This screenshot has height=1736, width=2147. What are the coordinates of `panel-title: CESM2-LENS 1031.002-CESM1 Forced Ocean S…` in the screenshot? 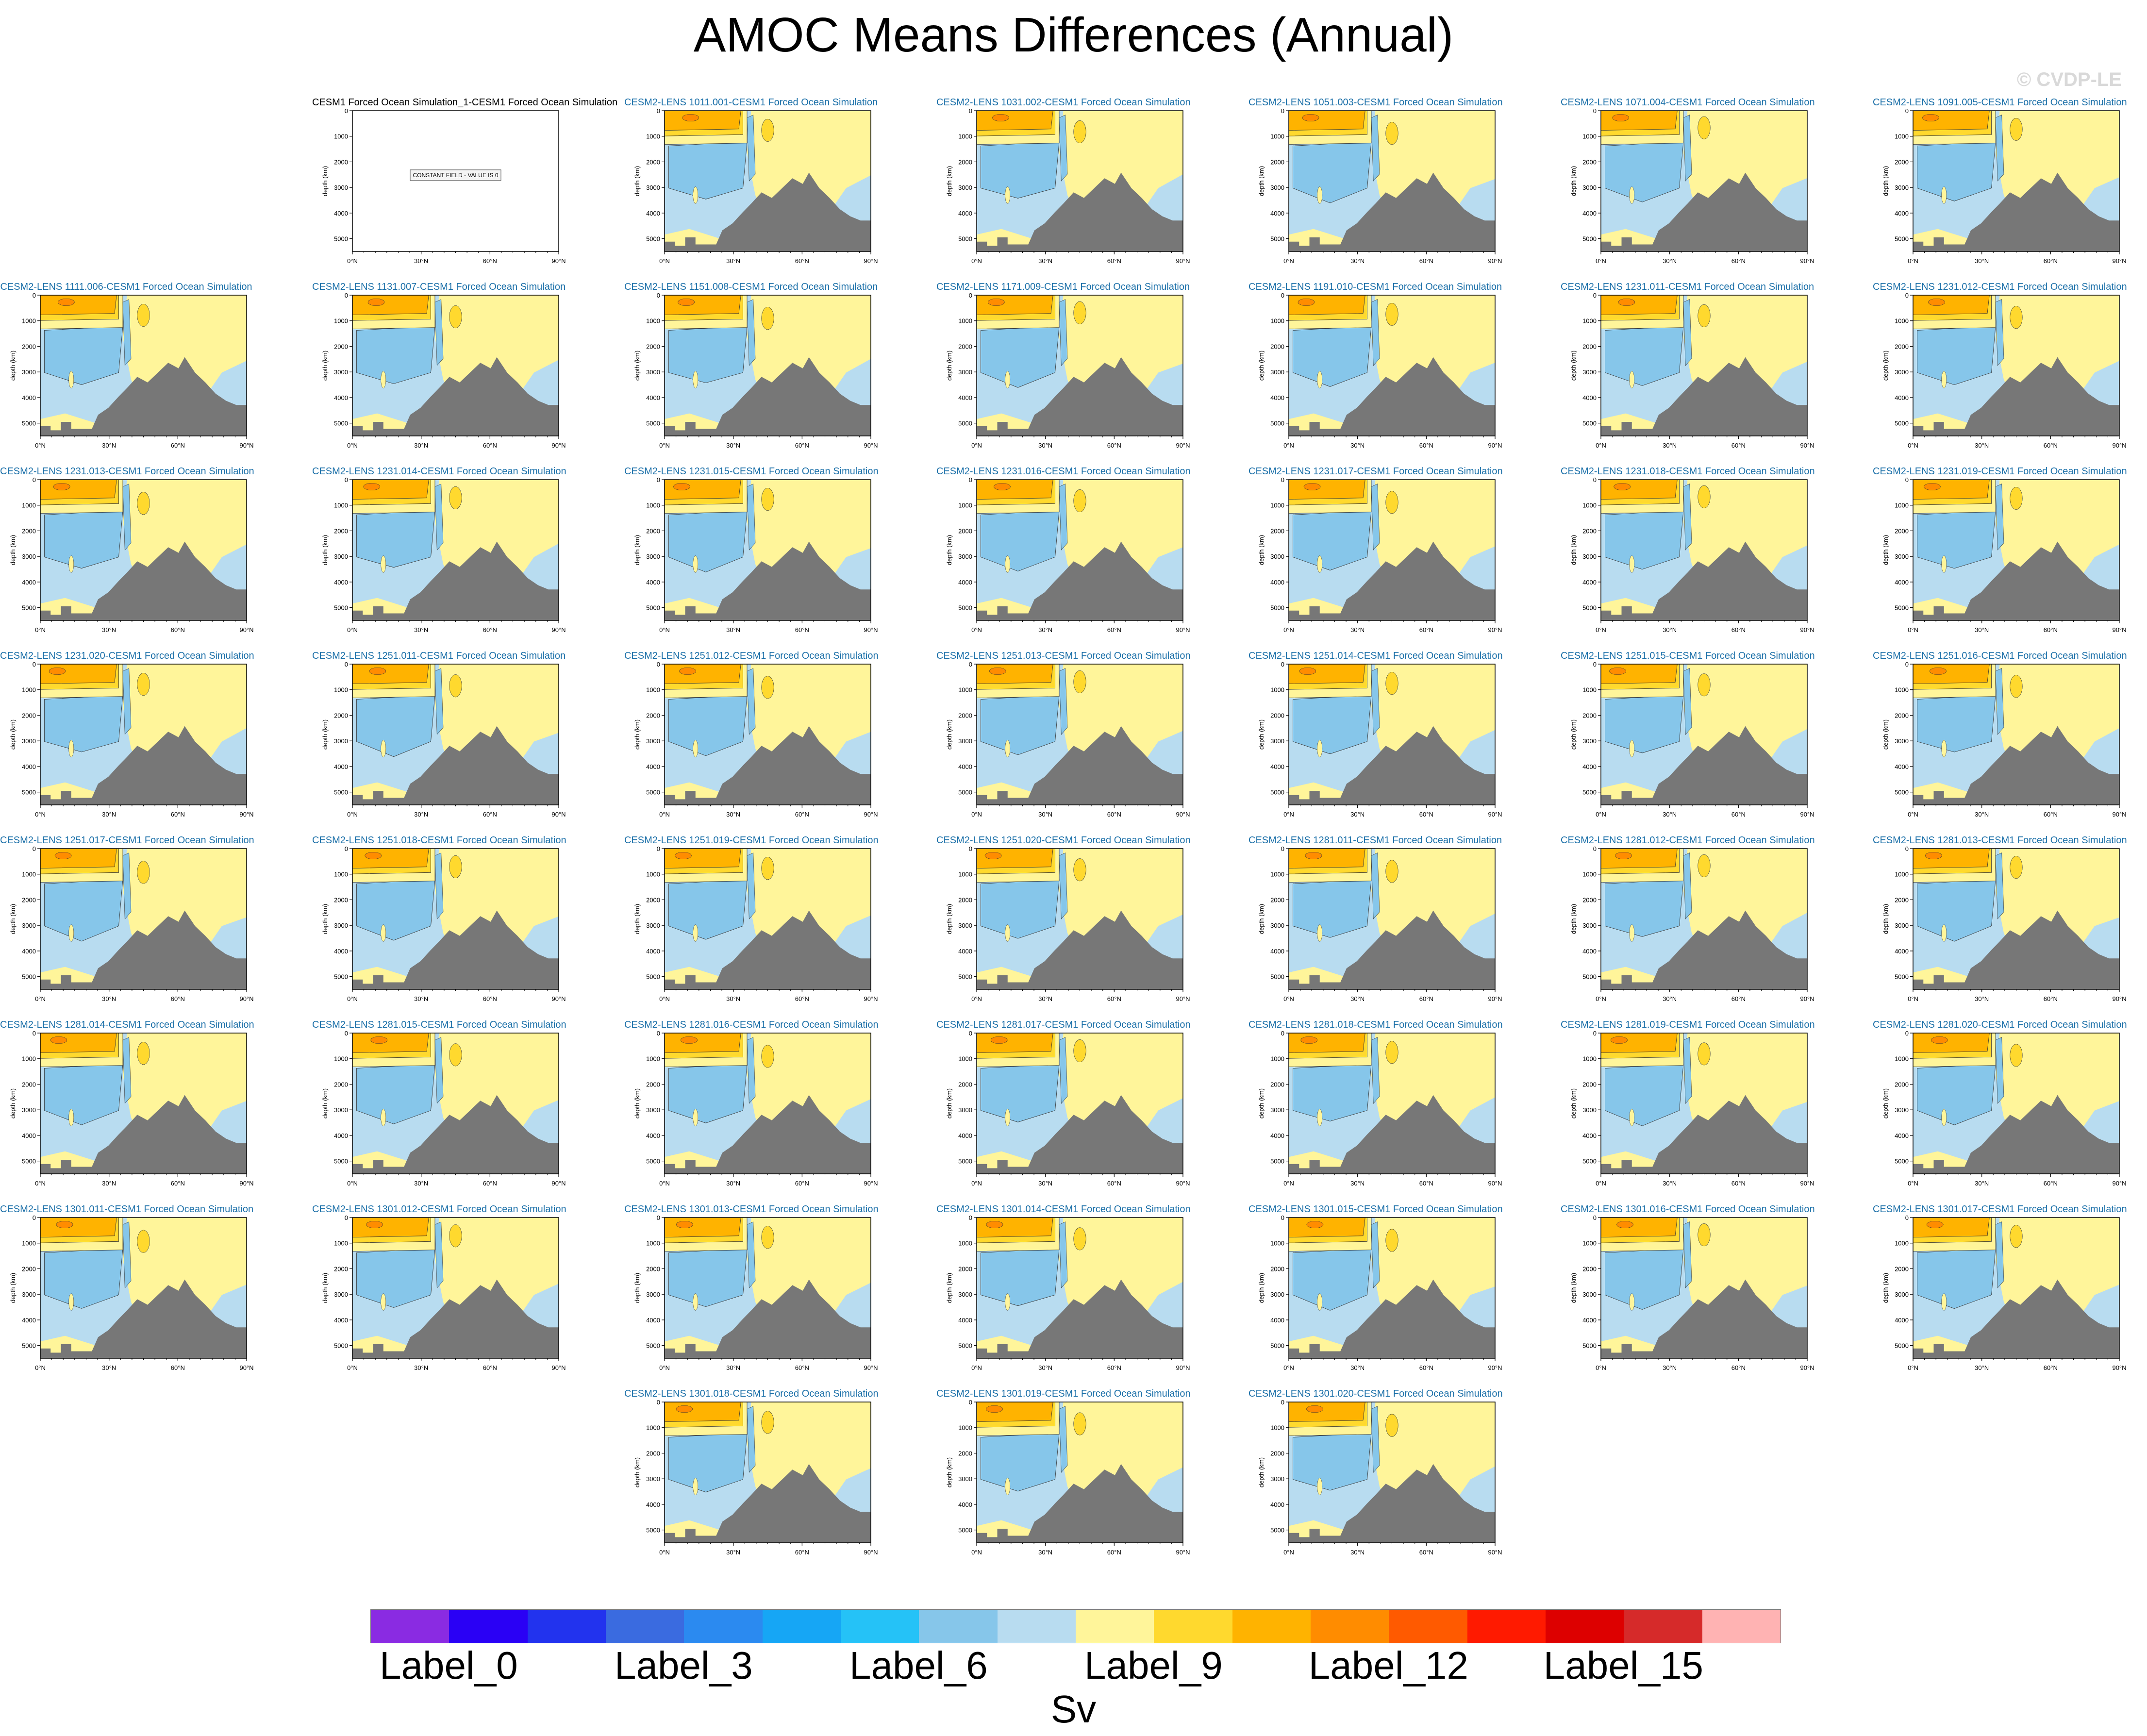 It's located at (1063, 102).